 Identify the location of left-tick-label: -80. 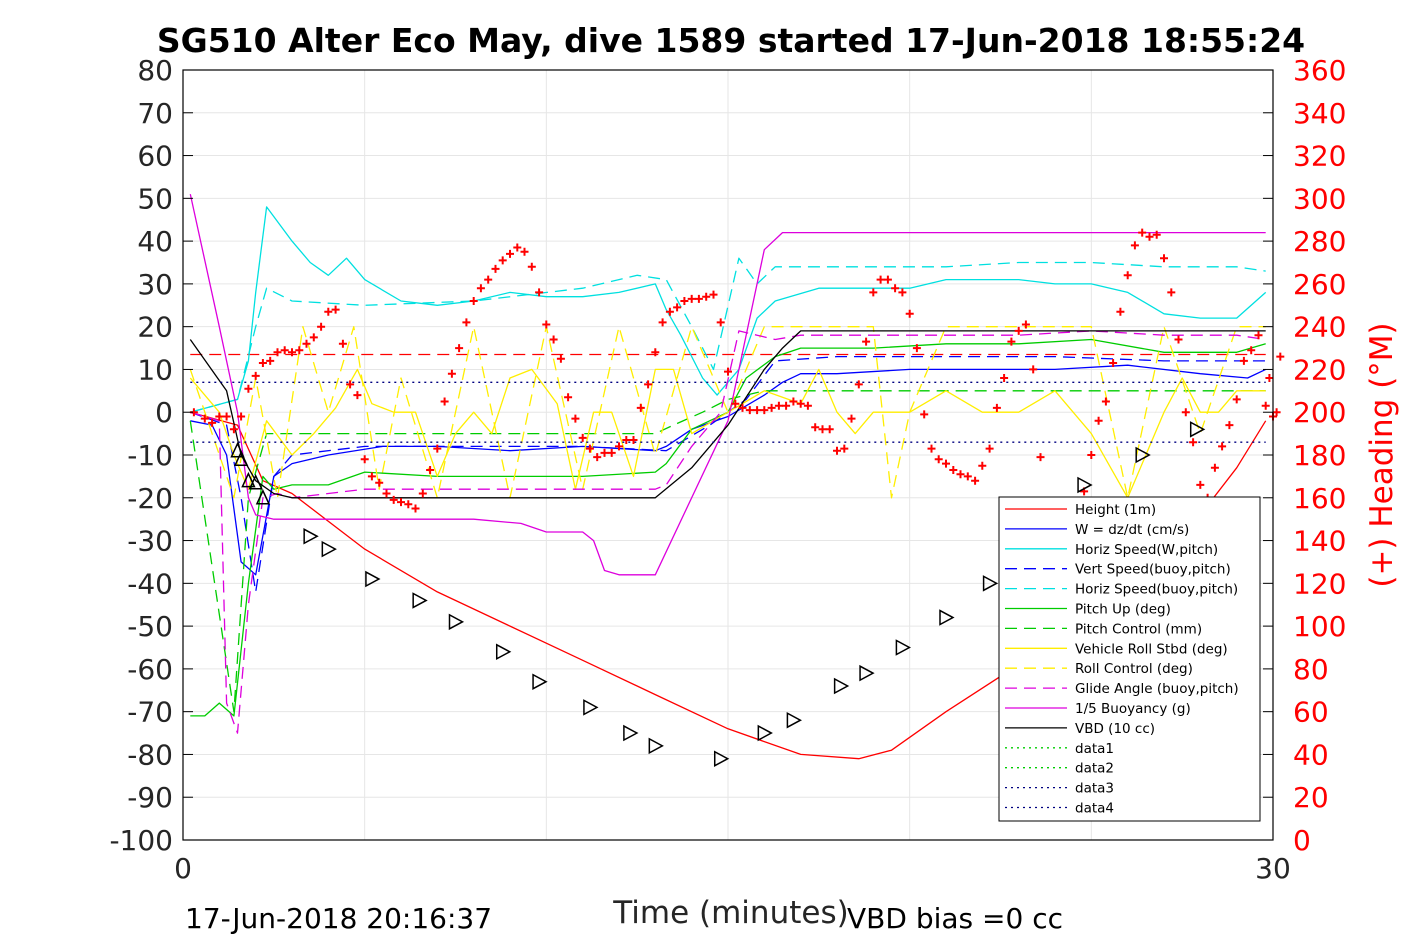
(150, 754).